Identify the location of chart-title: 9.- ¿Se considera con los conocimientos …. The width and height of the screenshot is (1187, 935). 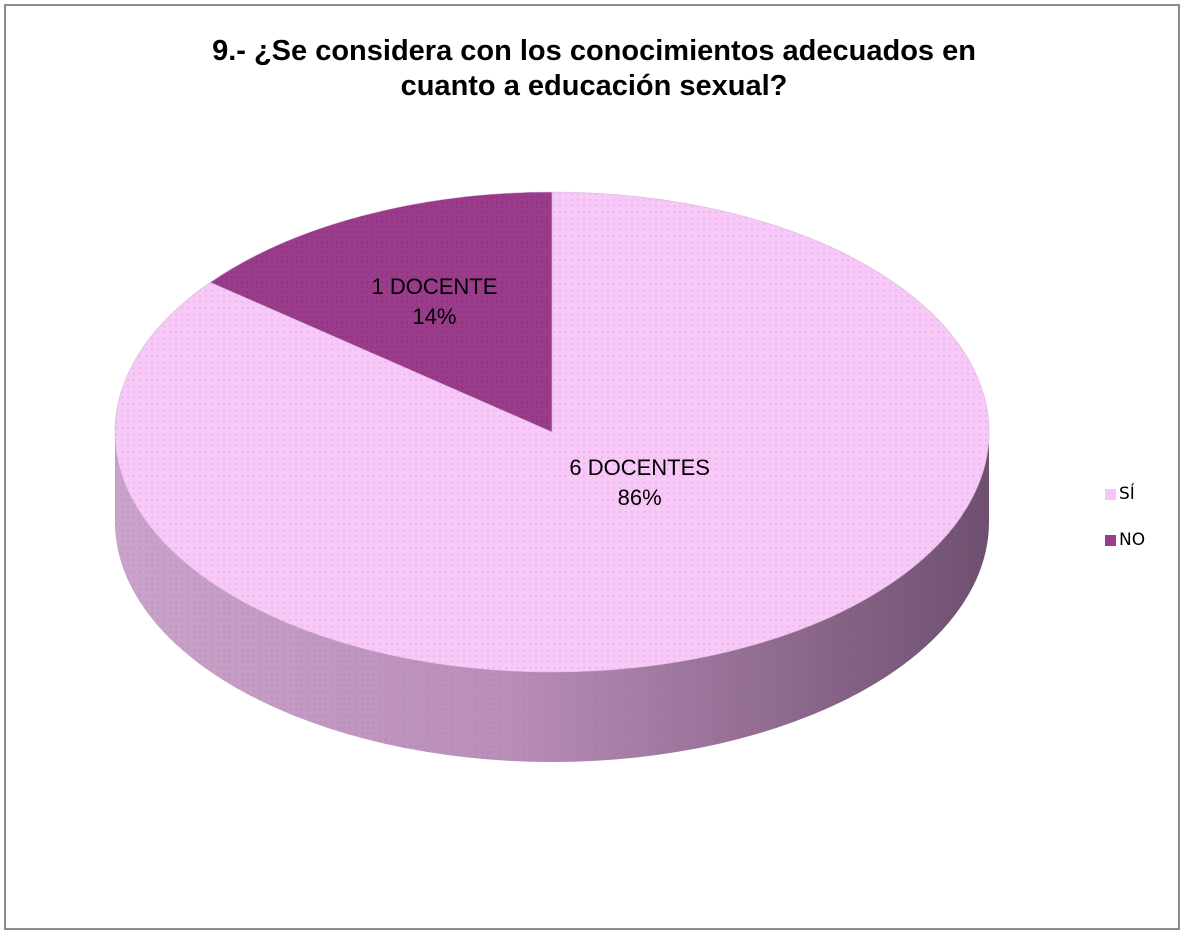
(594, 68).